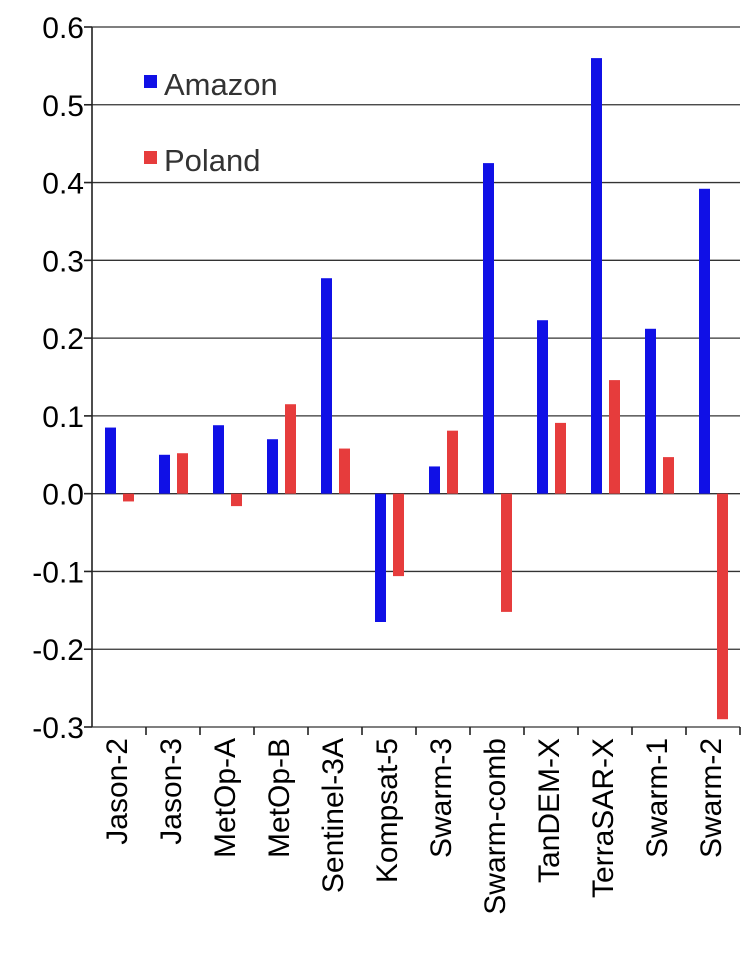 The image size is (745, 961). What do you see at coordinates (63, 417) in the screenshot?
I see `y-tick-label: 0.1` at bounding box center [63, 417].